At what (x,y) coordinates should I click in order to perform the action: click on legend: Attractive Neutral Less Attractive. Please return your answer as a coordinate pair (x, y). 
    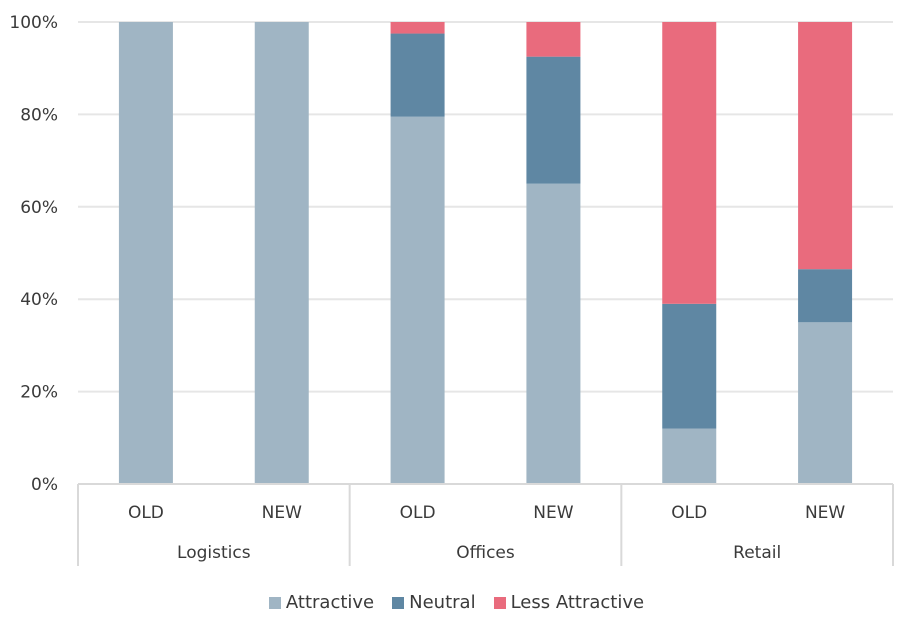
    Looking at the image, I should click on (456, 602).